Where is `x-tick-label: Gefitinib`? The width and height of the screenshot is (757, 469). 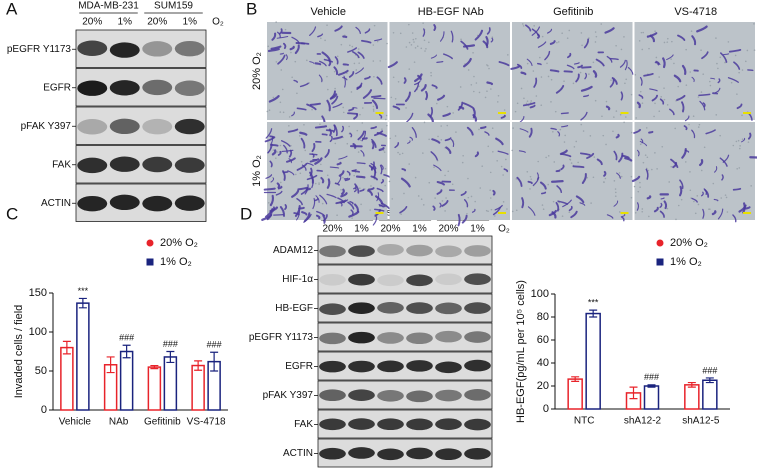
x-tick-label: Gefitinib is located at coordinates (162, 422).